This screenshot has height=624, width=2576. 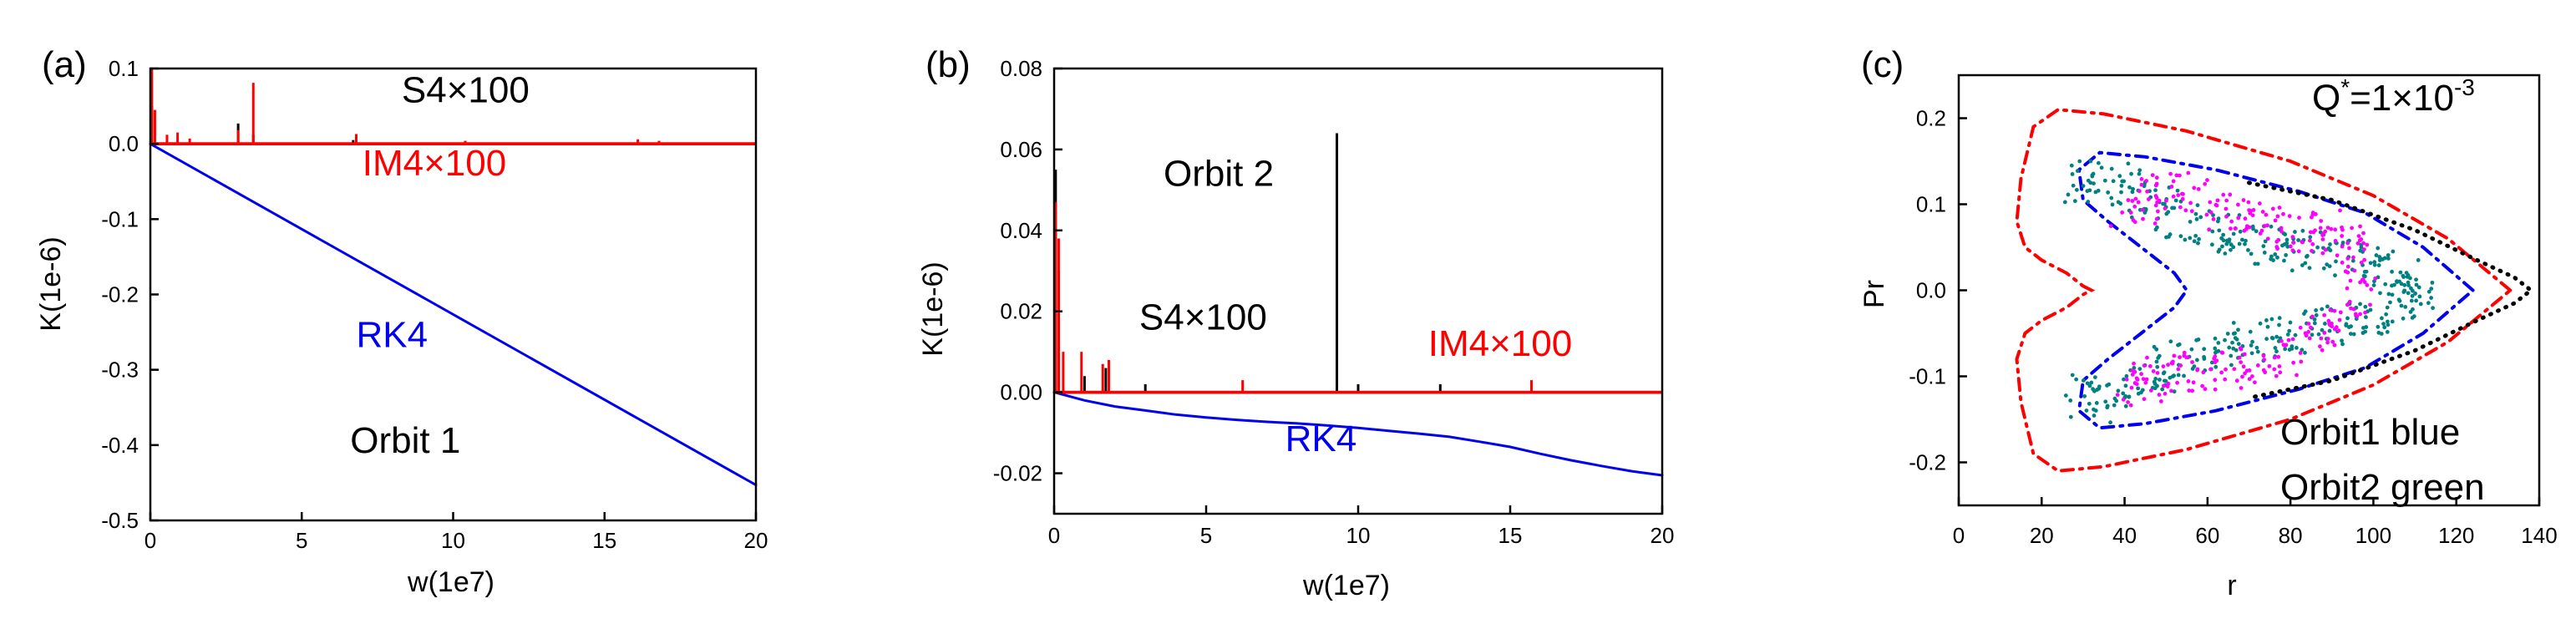 What do you see at coordinates (2402, 98) in the screenshot?
I see `q-mid: =1×10` at bounding box center [2402, 98].